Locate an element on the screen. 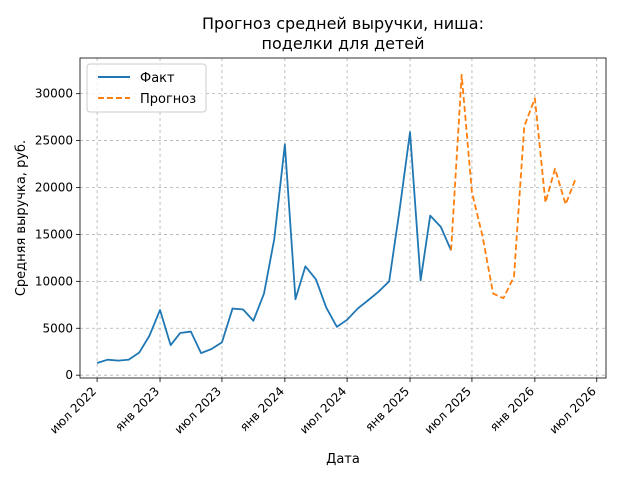  y-tick-label: 30000 is located at coordinates (54, 94).